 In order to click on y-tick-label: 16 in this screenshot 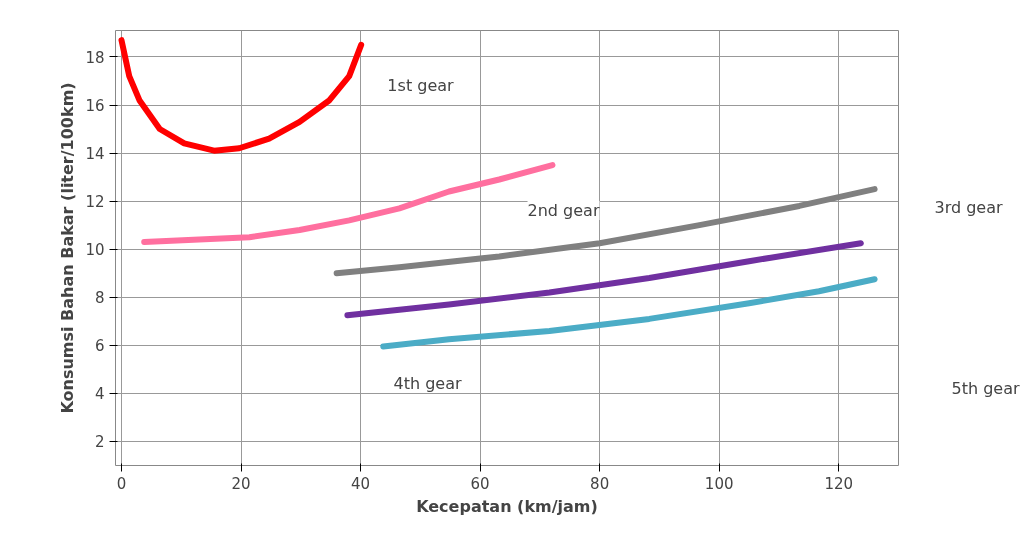, I will do `click(95, 106)`.